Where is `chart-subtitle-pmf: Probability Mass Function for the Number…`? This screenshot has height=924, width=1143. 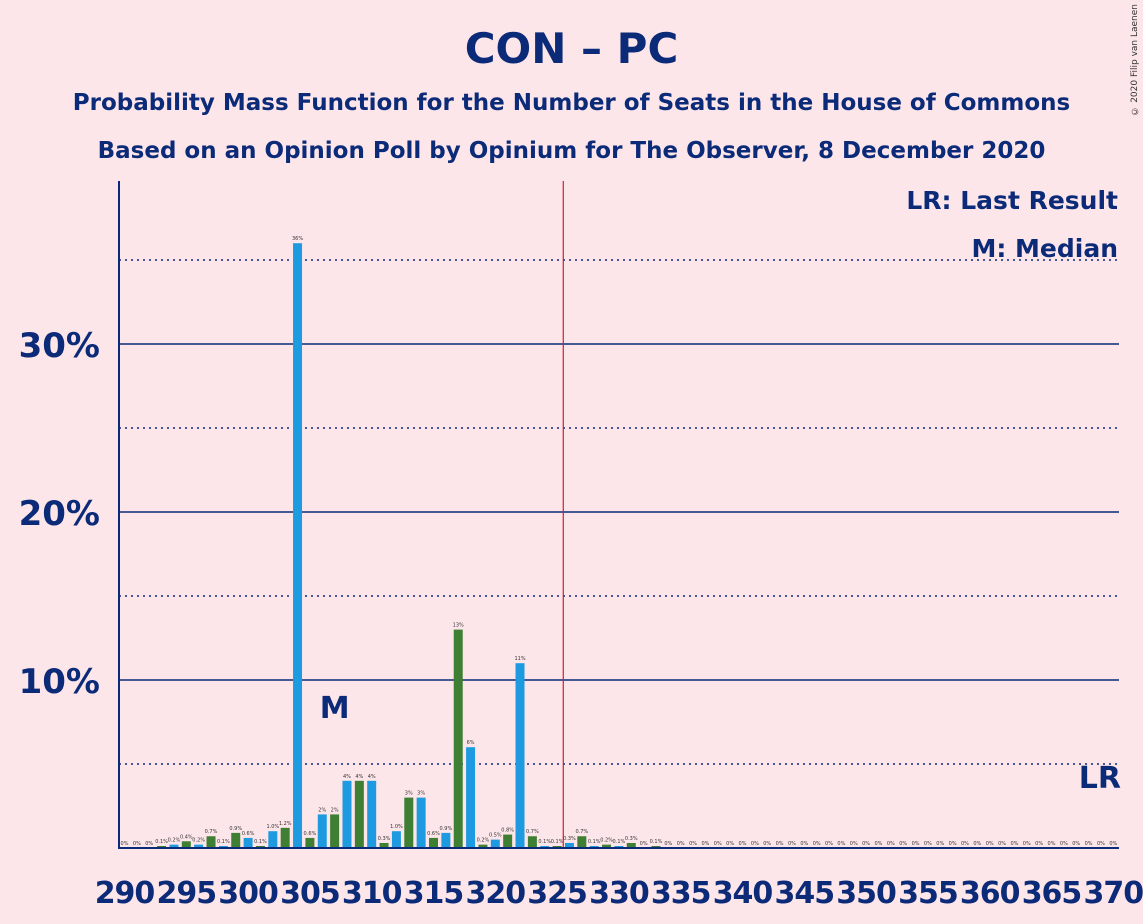 chart-subtitle-pmf: Probability Mass Function for the Number… is located at coordinates (571, 103).